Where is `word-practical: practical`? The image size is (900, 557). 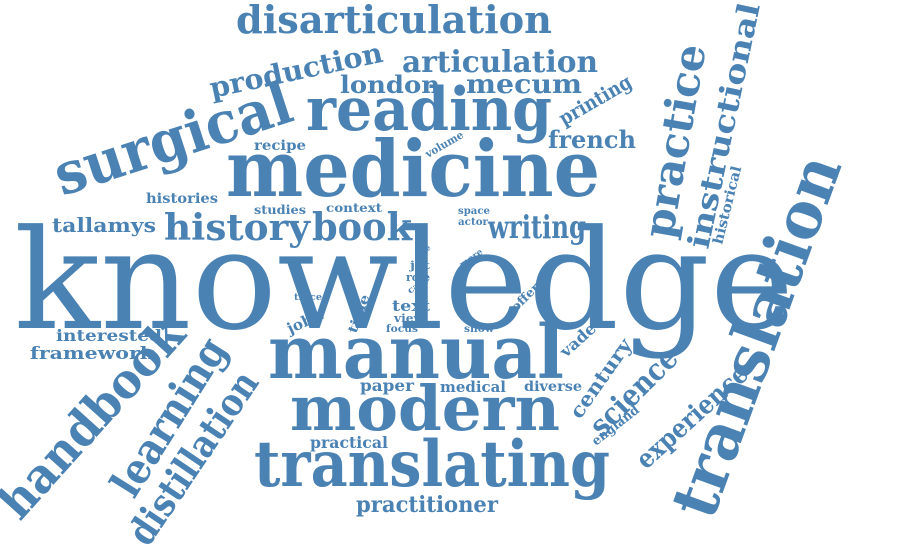 word-practical: practical is located at coordinates (349, 442).